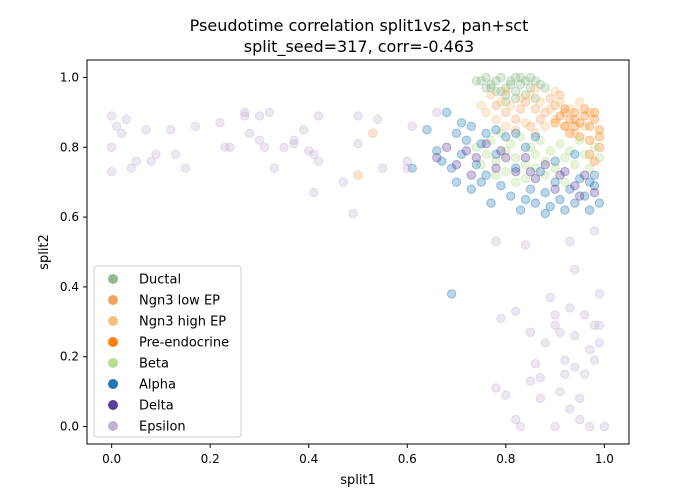 The height and width of the screenshot is (500, 700). What do you see at coordinates (167, 351) in the screenshot?
I see `legend-box` at bounding box center [167, 351].